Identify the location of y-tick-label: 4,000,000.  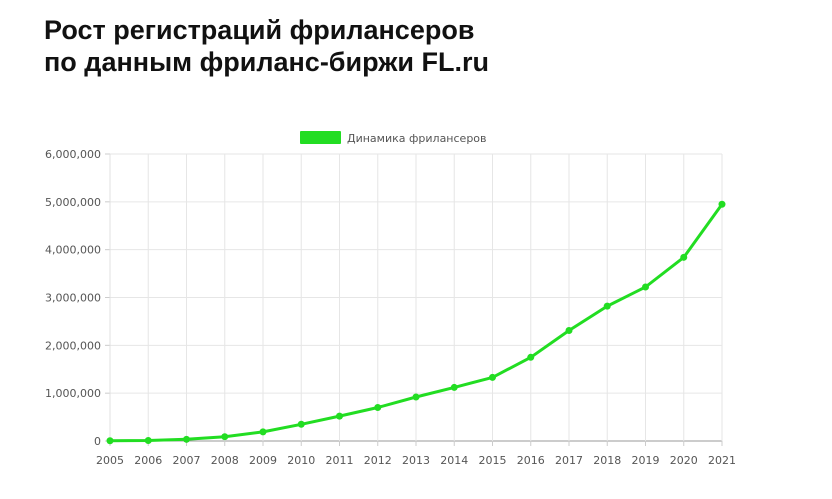
(73, 250).